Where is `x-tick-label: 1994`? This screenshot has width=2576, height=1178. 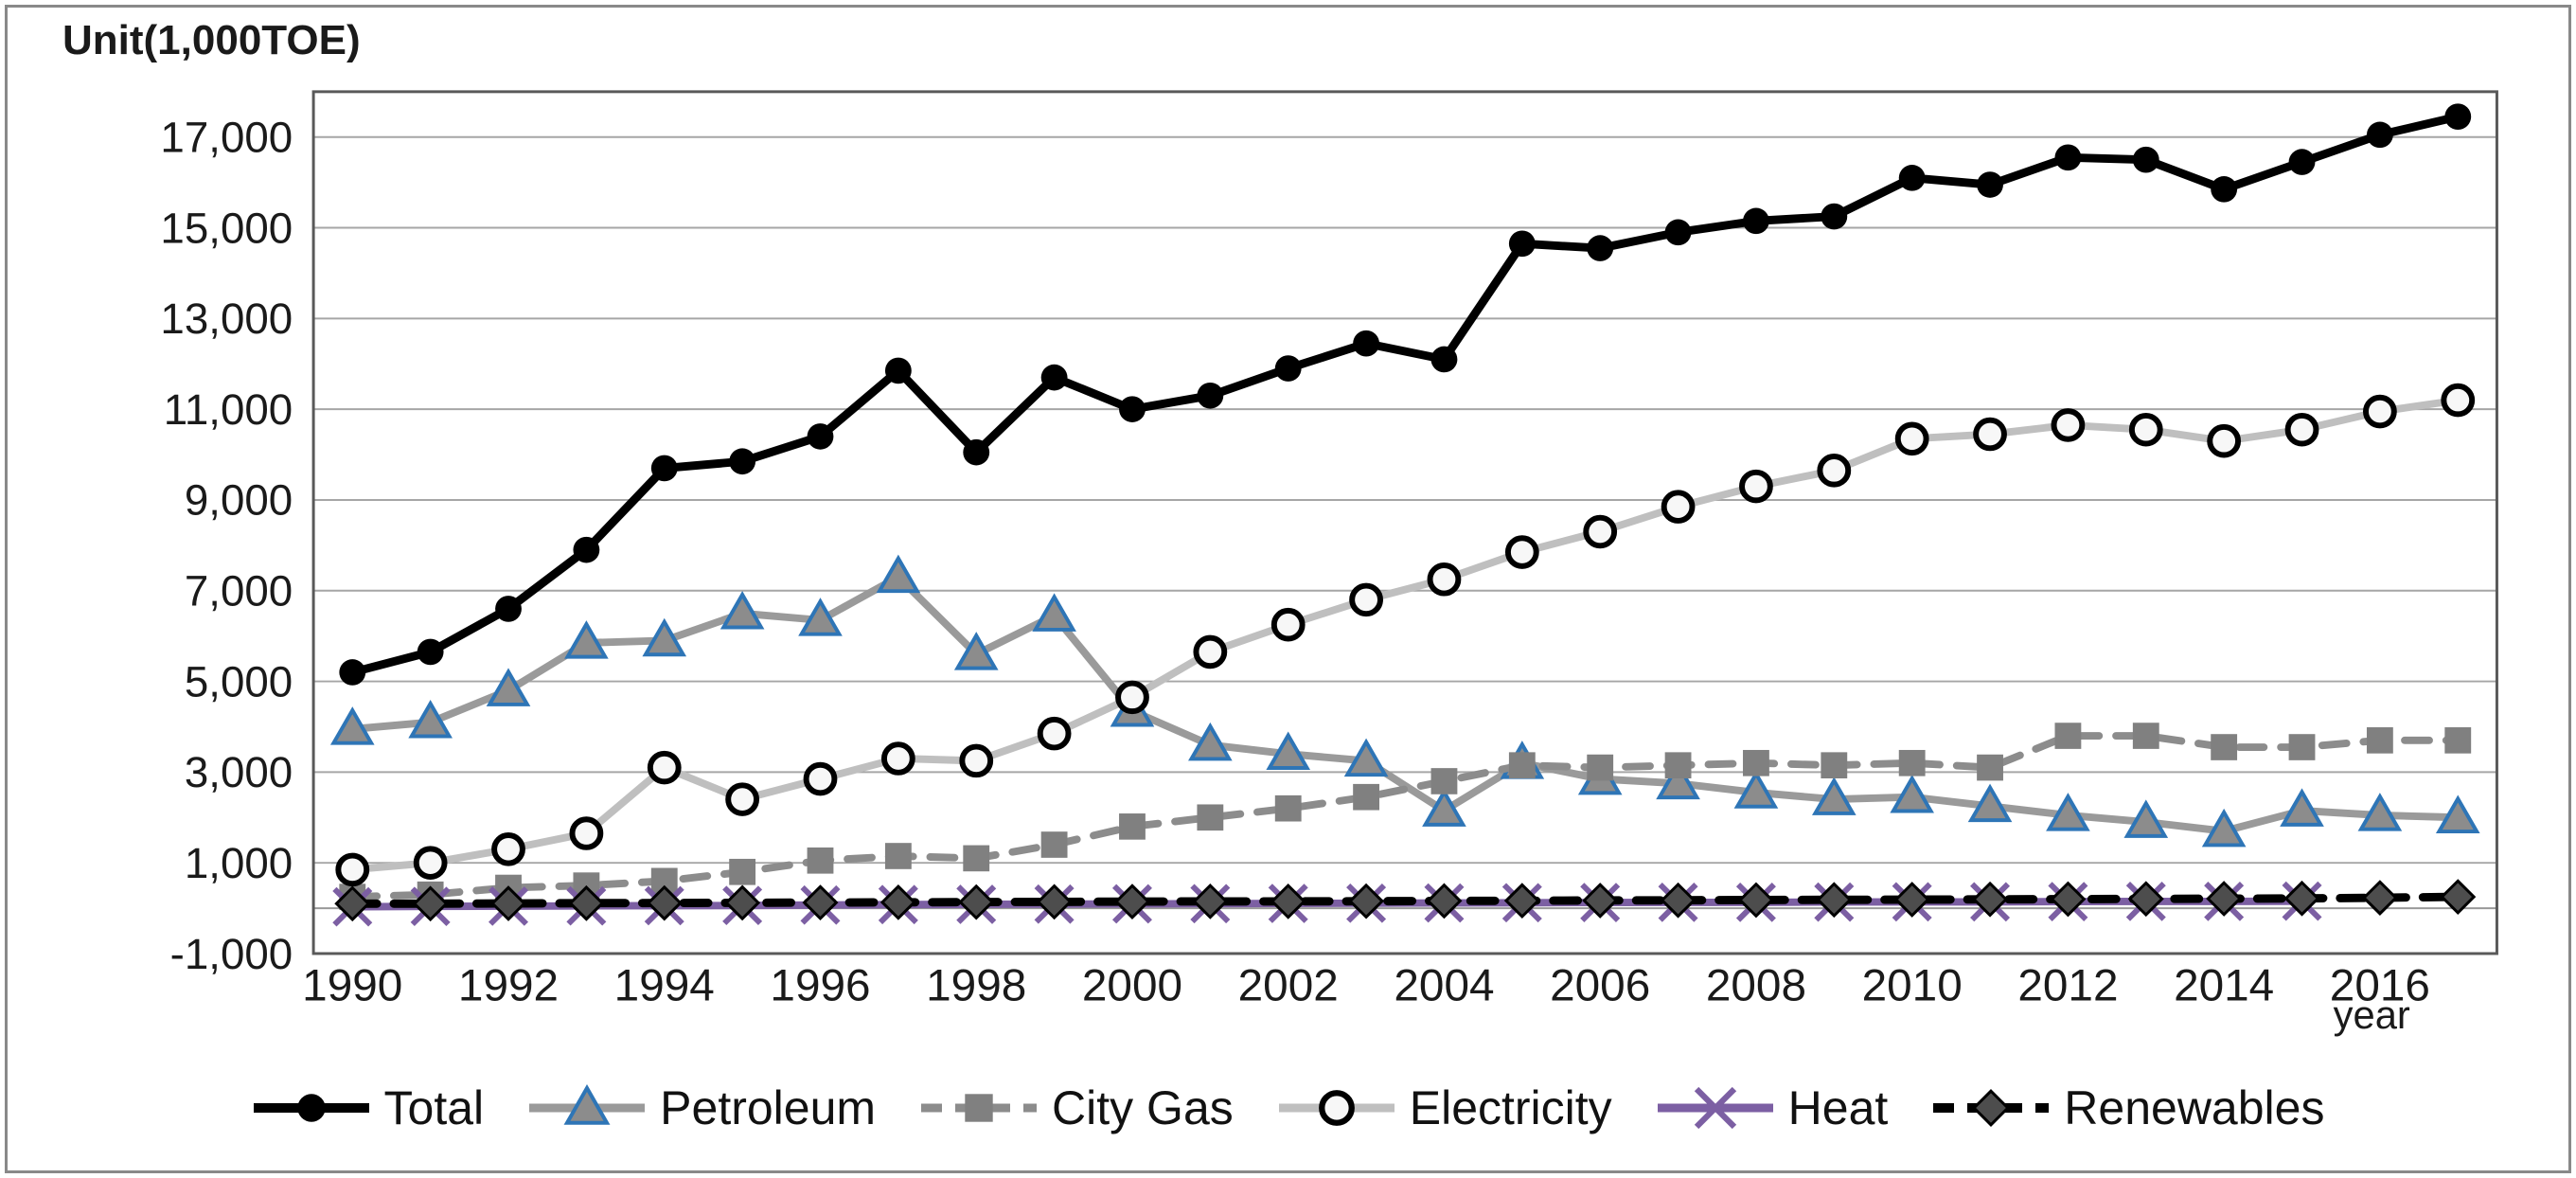 x-tick-label: 1994 is located at coordinates (664, 985).